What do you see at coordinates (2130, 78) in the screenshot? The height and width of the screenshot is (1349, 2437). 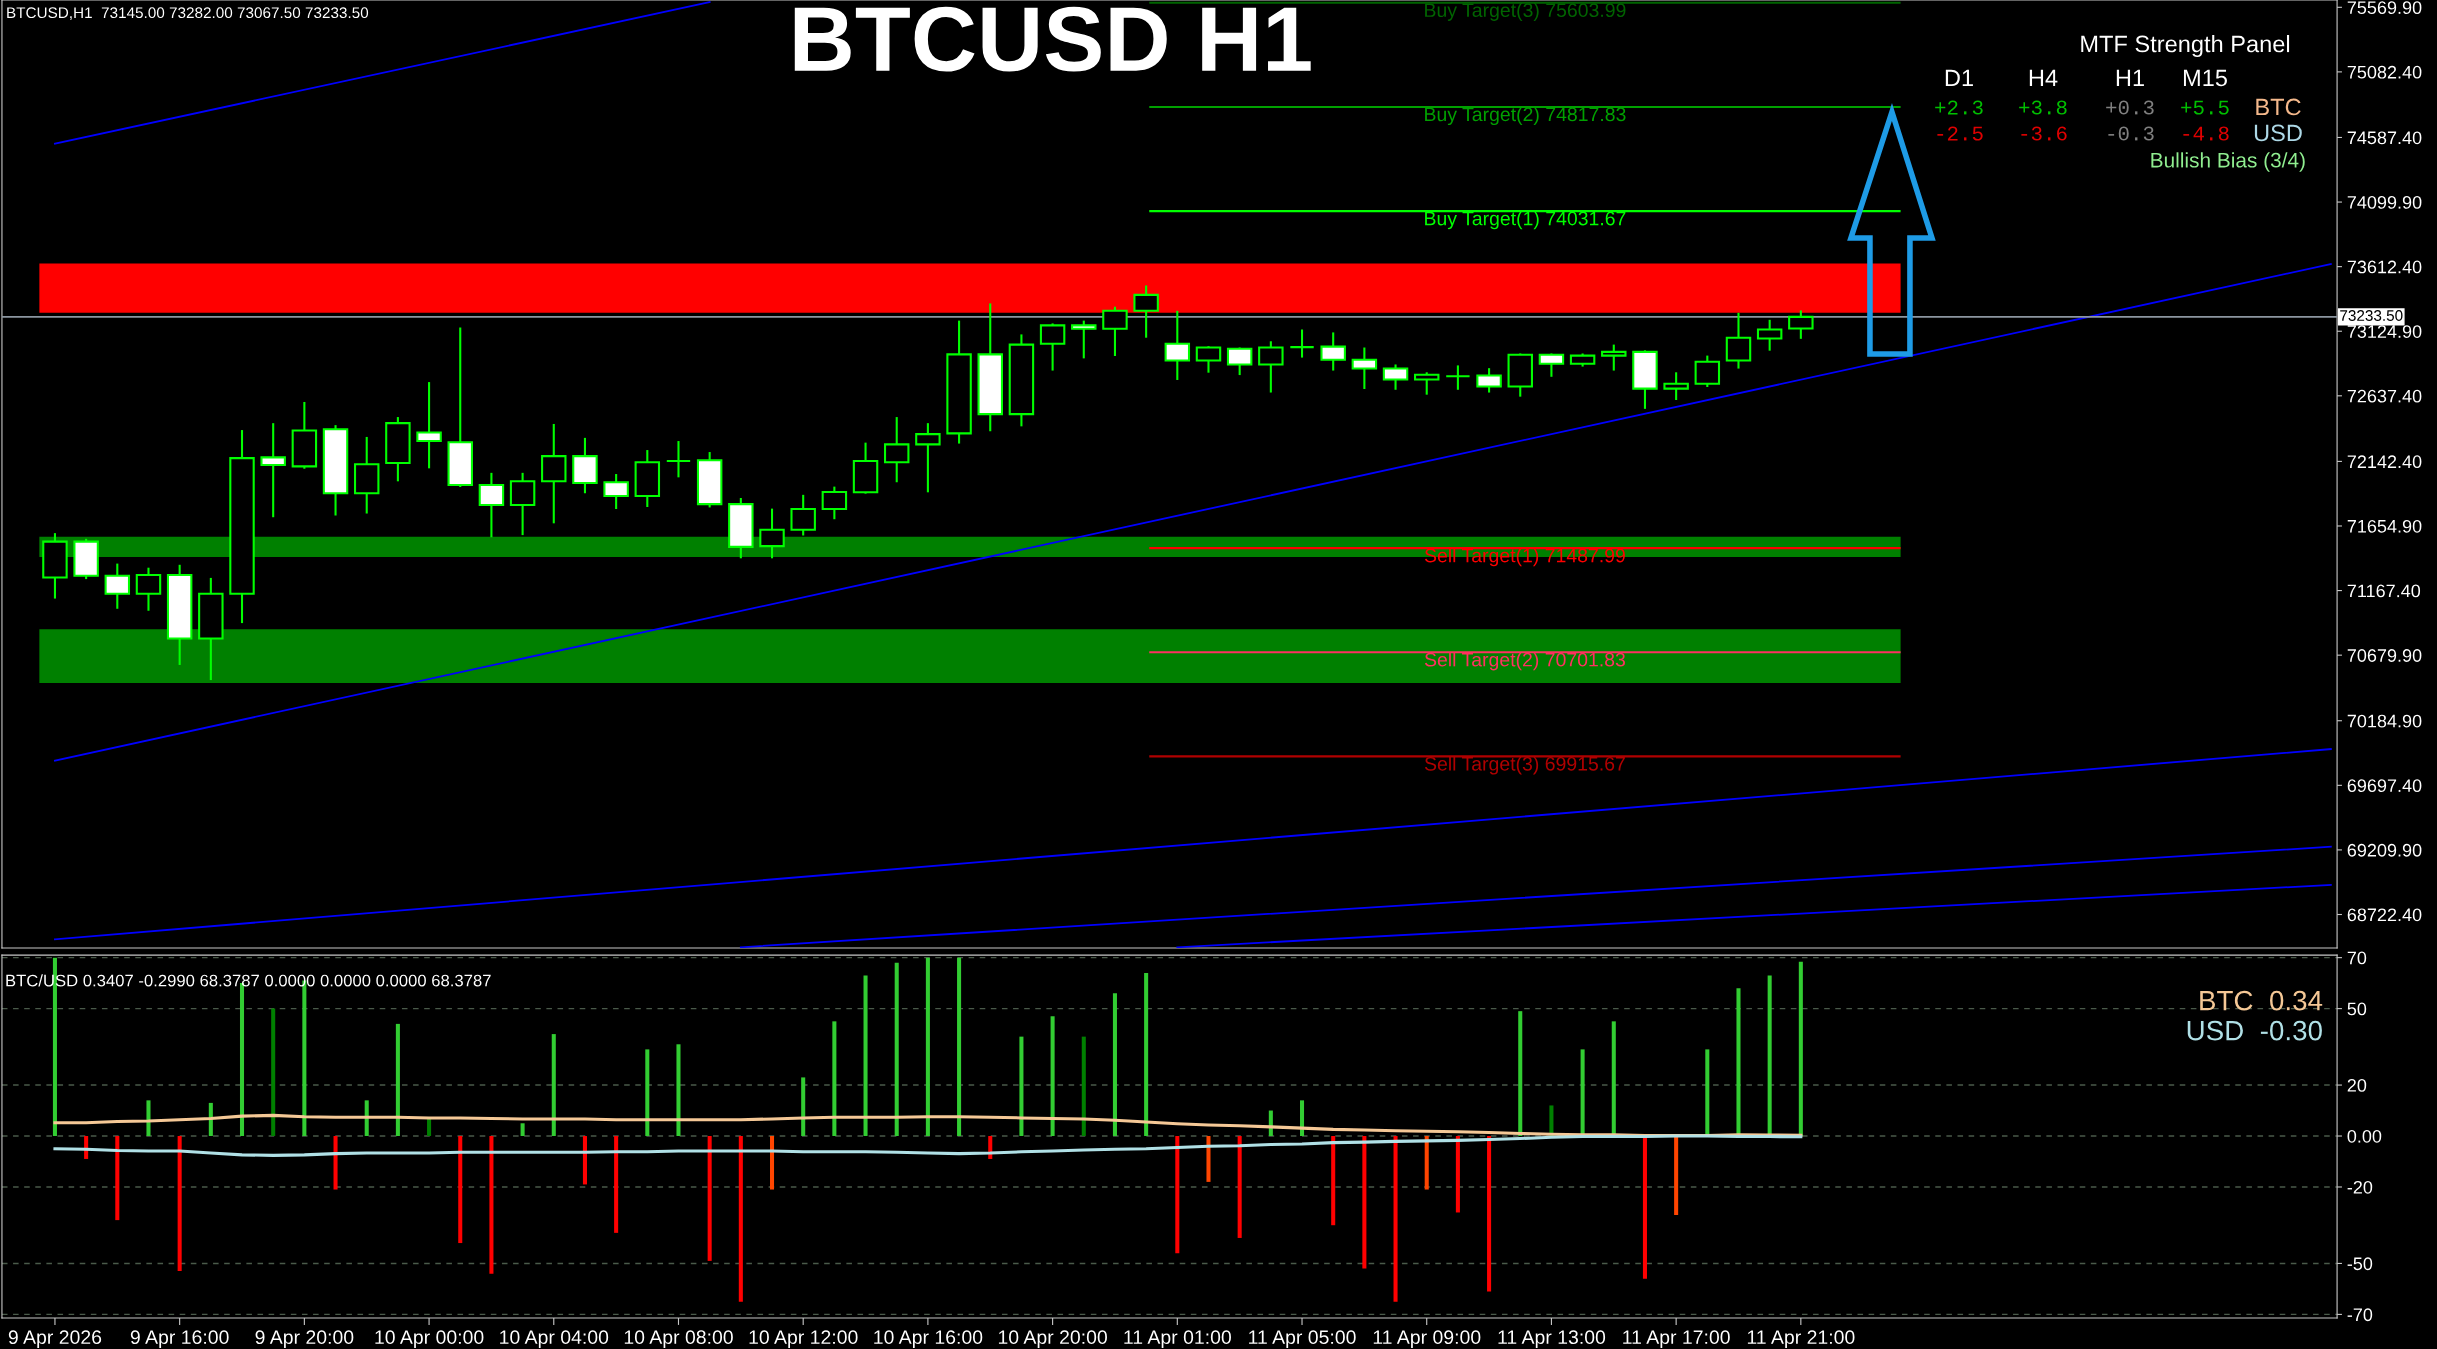 I see `annotation: H1` at bounding box center [2130, 78].